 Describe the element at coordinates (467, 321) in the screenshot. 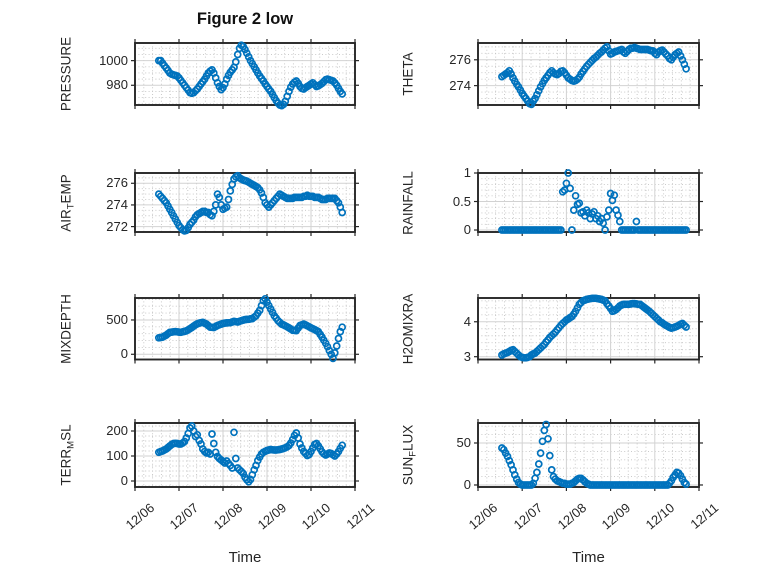

I see `y-tick-label-h2omixra: 4` at that location.